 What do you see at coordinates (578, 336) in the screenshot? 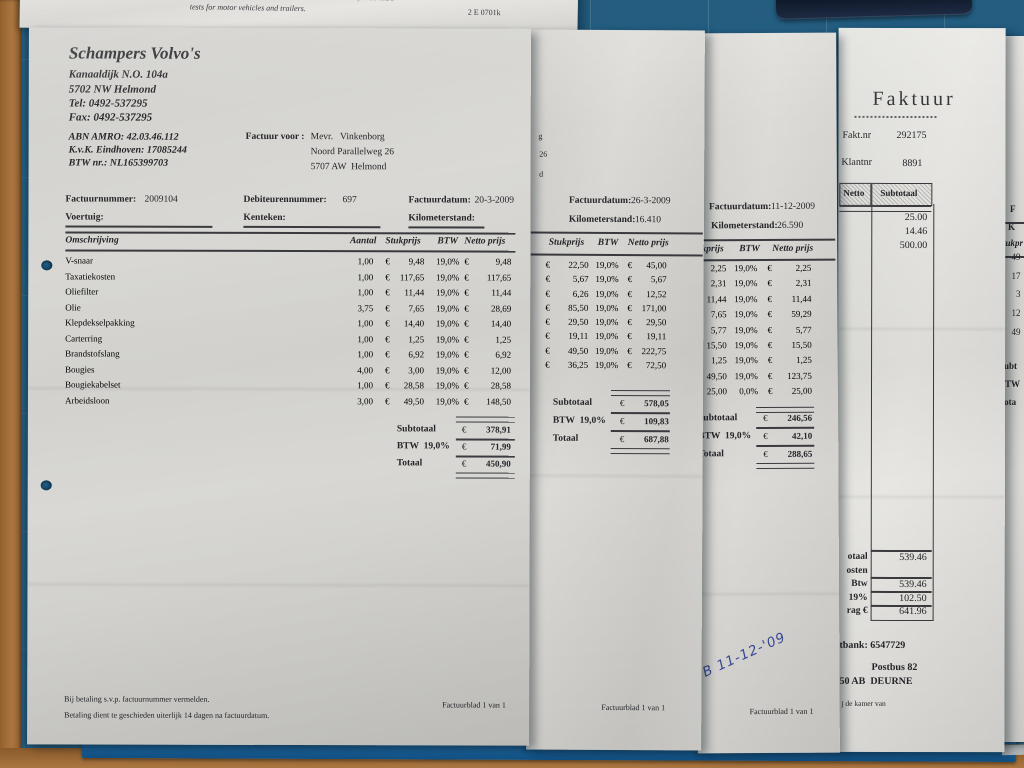
I see `cell-price: 19,11` at bounding box center [578, 336].